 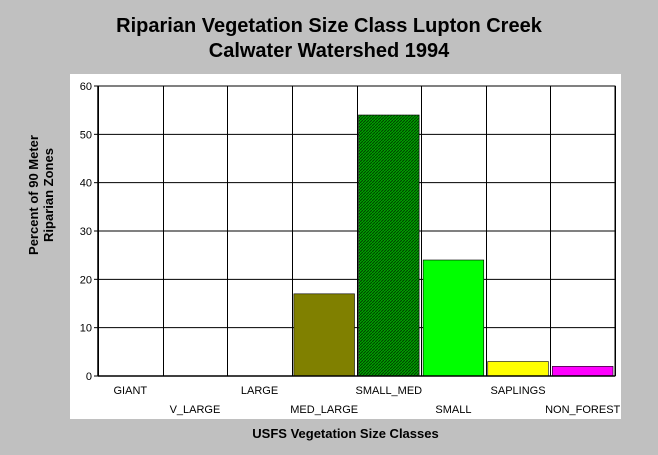 I want to click on x-tick-label-non-forest: NON_FOREST, so click(x=582, y=410).